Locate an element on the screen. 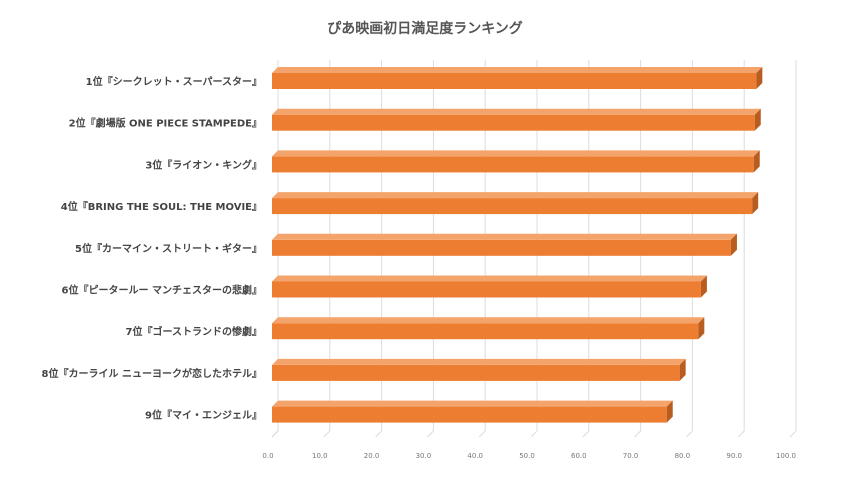 The height and width of the screenshot is (478, 850). category-label: 9位『マイ・エンジェル』 is located at coordinates (203, 415).